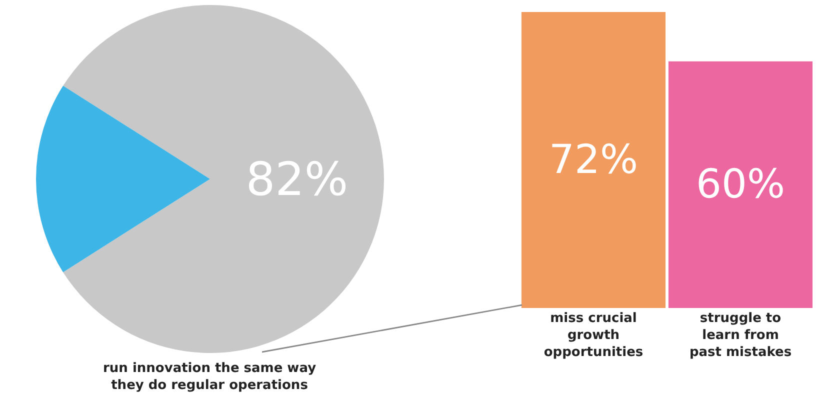 The image size is (824, 413). Describe the element at coordinates (210, 377) in the screenshot. I see `slice-label: run innovation the same way they do regular operations` at that location.